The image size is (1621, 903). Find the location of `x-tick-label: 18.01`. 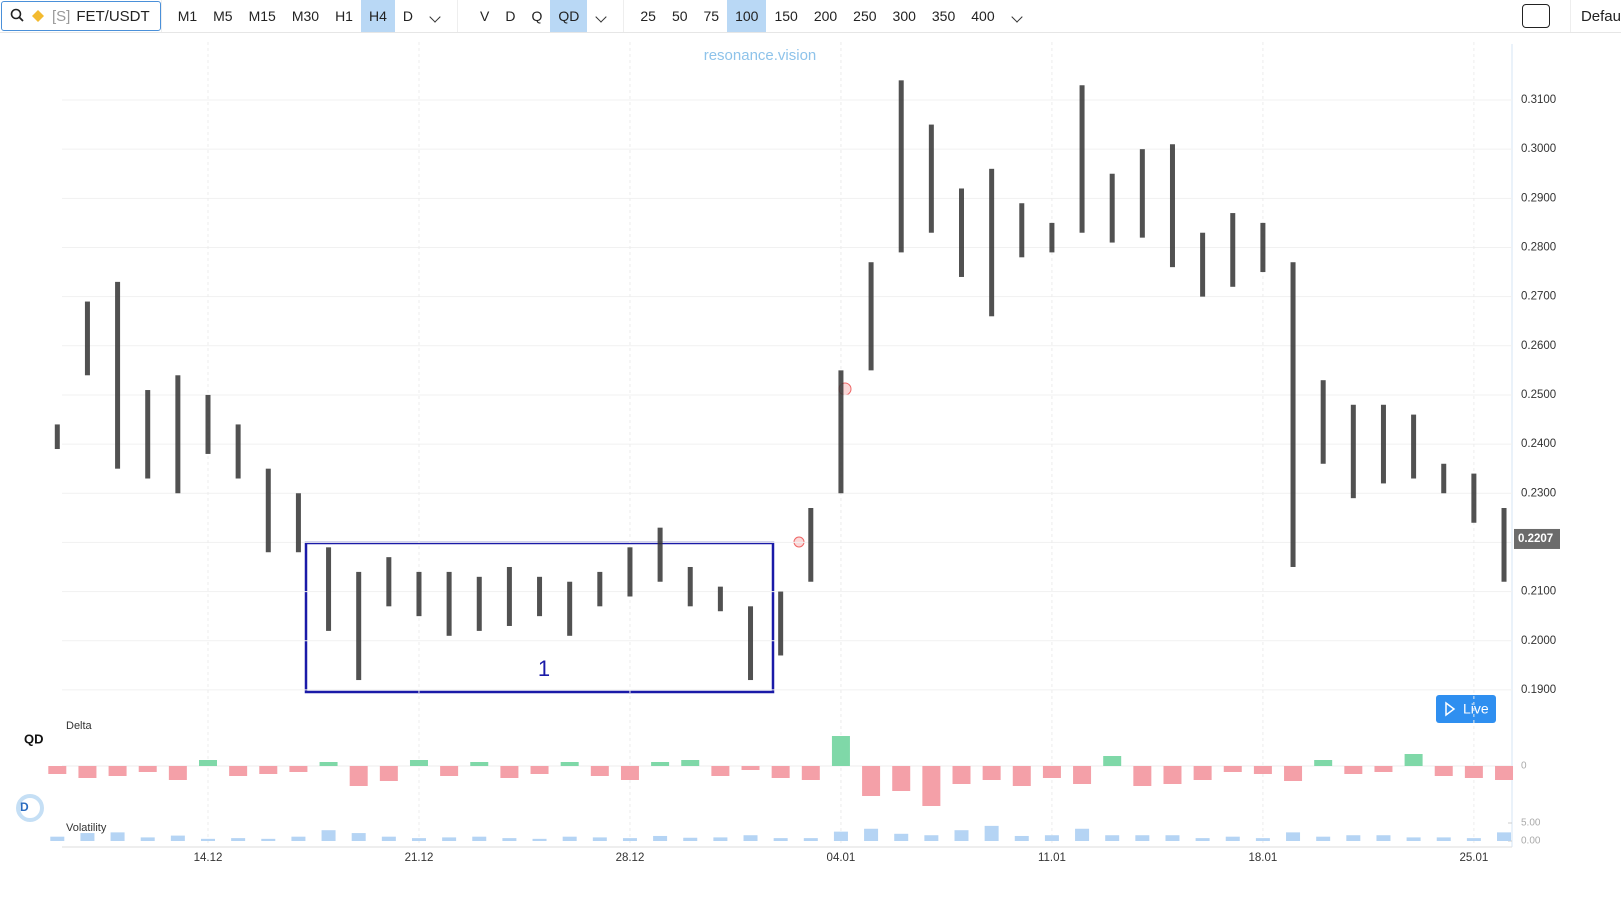

x-tick-label: 18.01 is located at coordinates (1263, 858).